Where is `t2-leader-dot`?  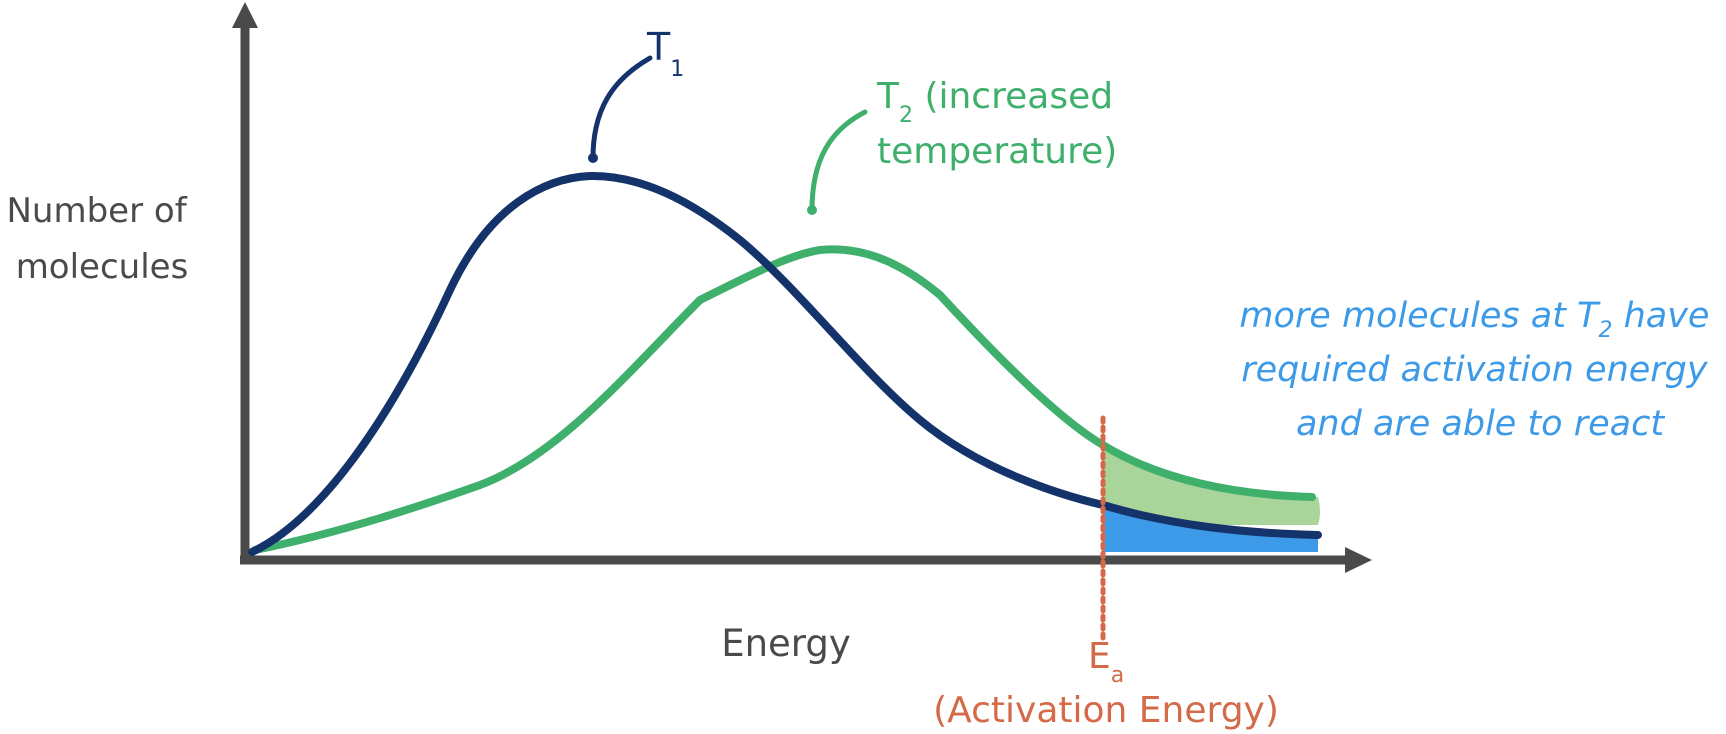
t2-leader-dot is located at coordinates (812, 210).